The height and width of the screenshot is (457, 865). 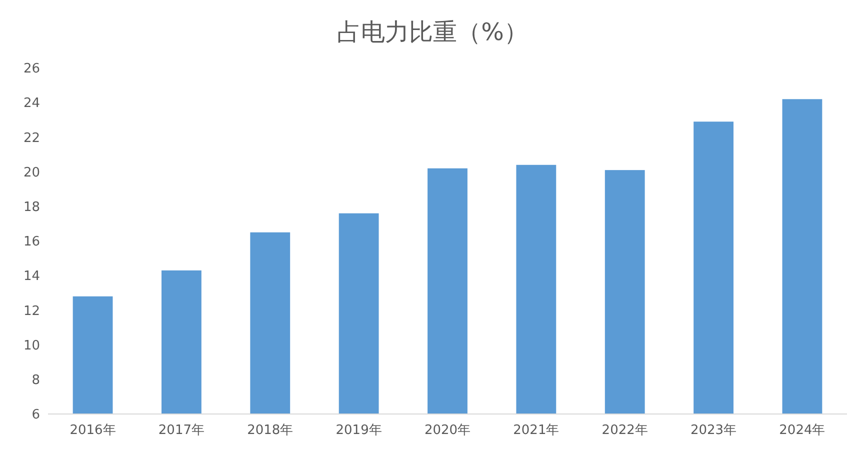 What do you see at coordinates (31, 69) in the screenshot?
I see `y-tick-label: 26` at bounding box center [31, 69].